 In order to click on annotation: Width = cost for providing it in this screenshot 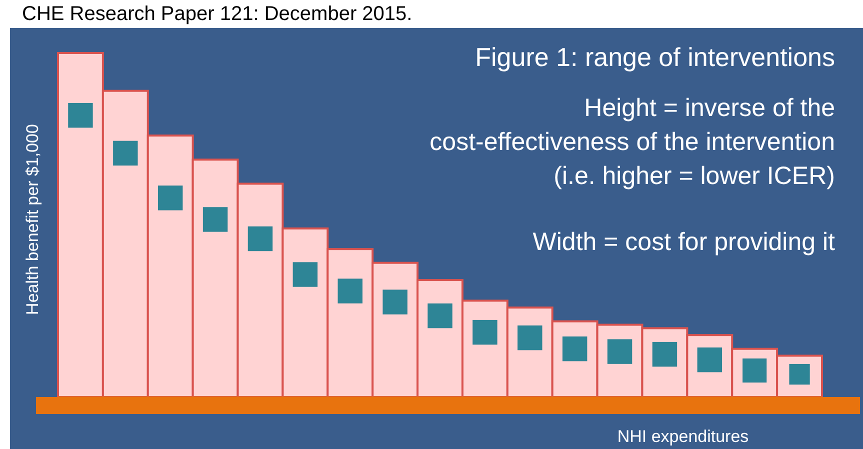, I will do `click(684, 242)`.